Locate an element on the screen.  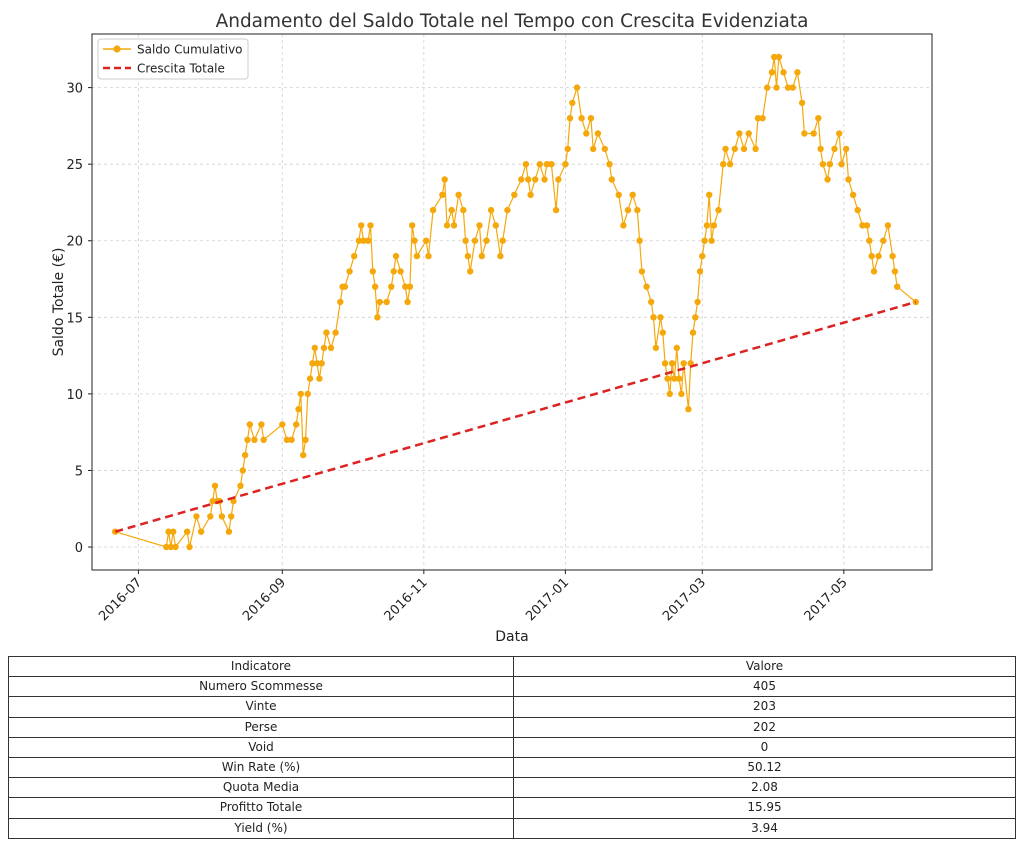
table-cell-valore: 15.95 is located at coordinates (764, 808).